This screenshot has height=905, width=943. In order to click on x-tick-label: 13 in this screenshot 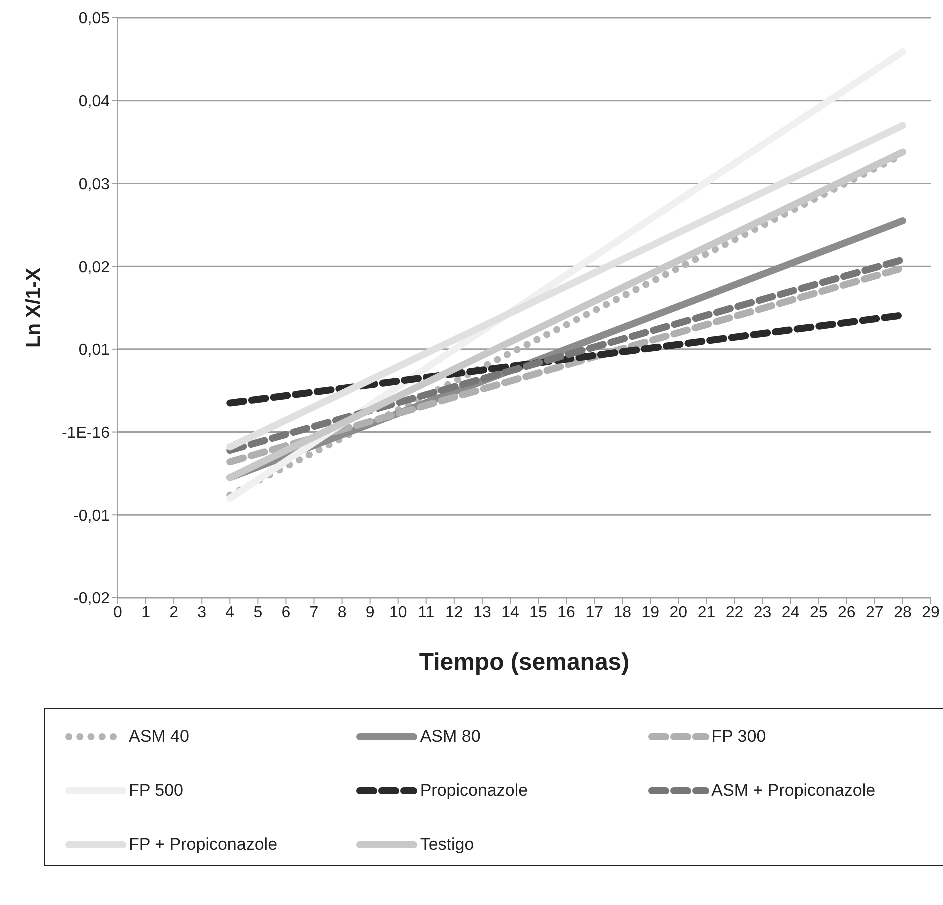, I will do `click(483, 613)`.